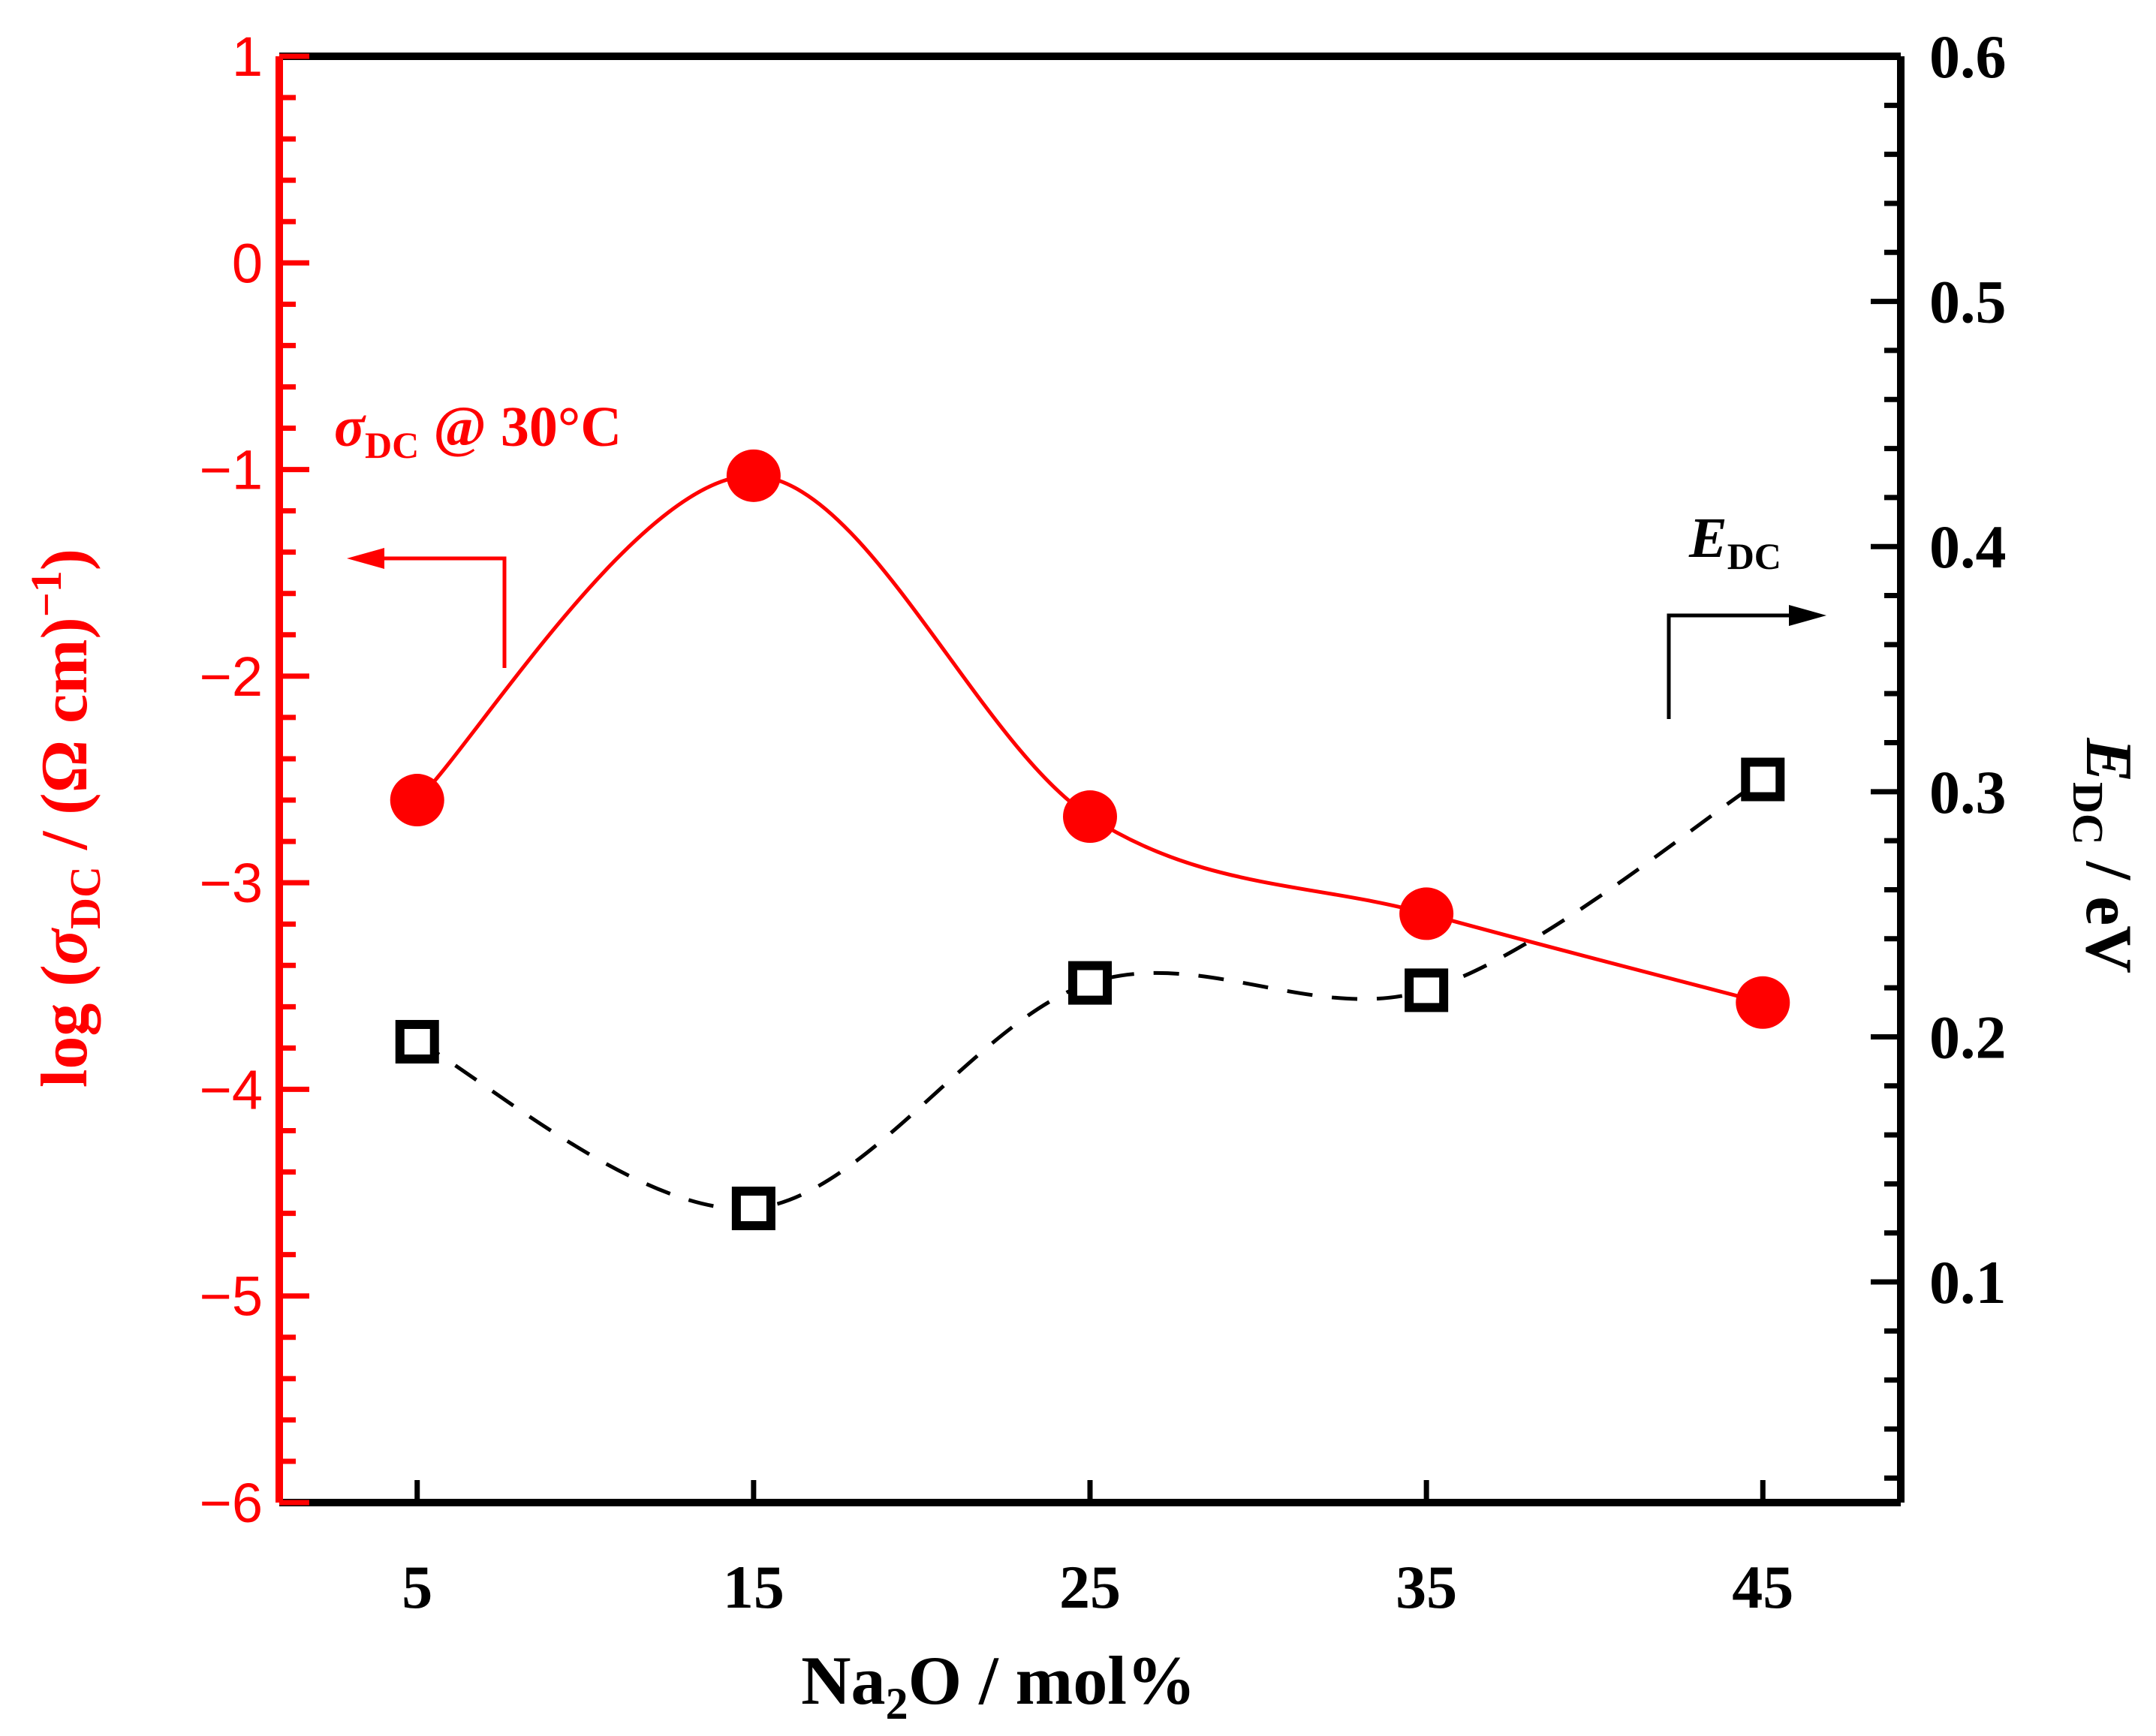 Image resolution: width=2156 pixels, height=1736 pixels. Describe the element at coordinates (1968, 1282) in the screenshot. I see `right-tick-label: 0.1` at that location.